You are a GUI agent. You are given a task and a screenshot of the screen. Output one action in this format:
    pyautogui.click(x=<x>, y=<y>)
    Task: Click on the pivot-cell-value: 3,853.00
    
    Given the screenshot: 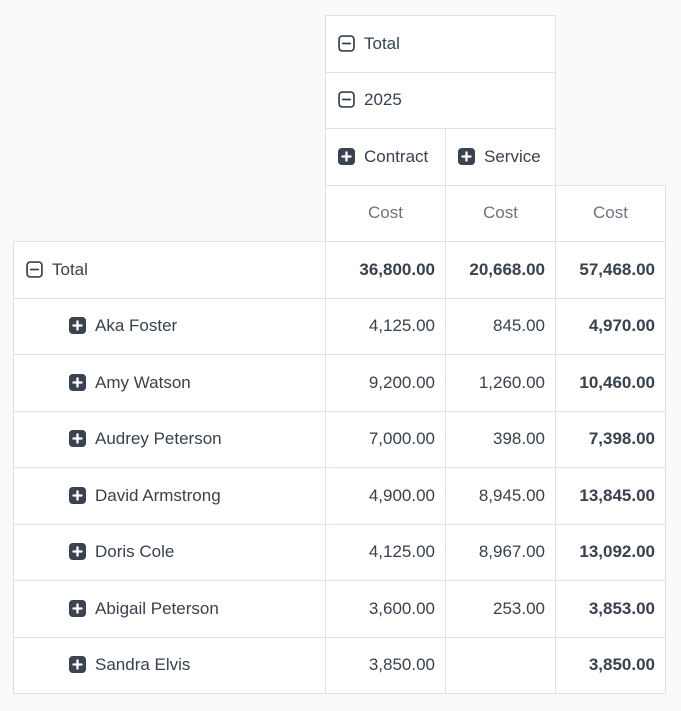 What is the action you would take?
    pyautogui.click(x=610, y=609)
    